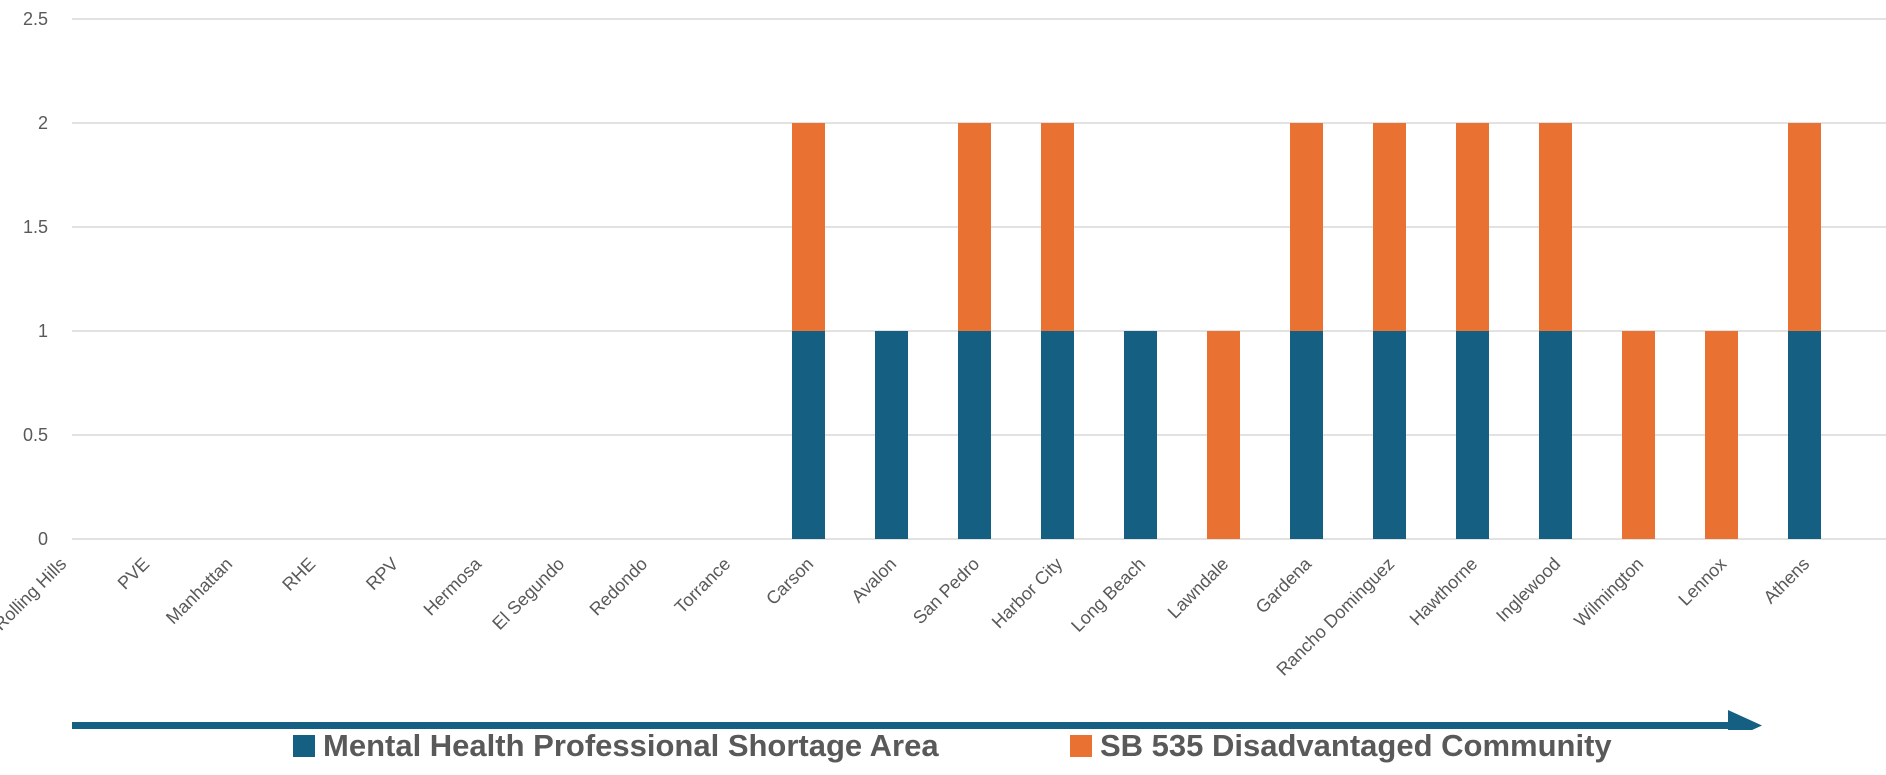 This screenshot has height=775, width=1886. Describe the element at coordinates (917, 720) in the screenshot. I see `progression-arrow` at that location.